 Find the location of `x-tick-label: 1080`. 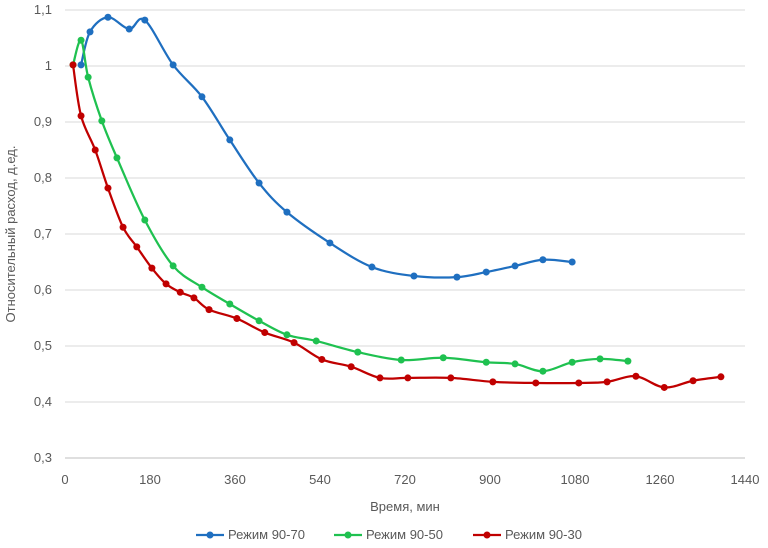

x-tick-label: 1080 is located at coordinates (575, 479).